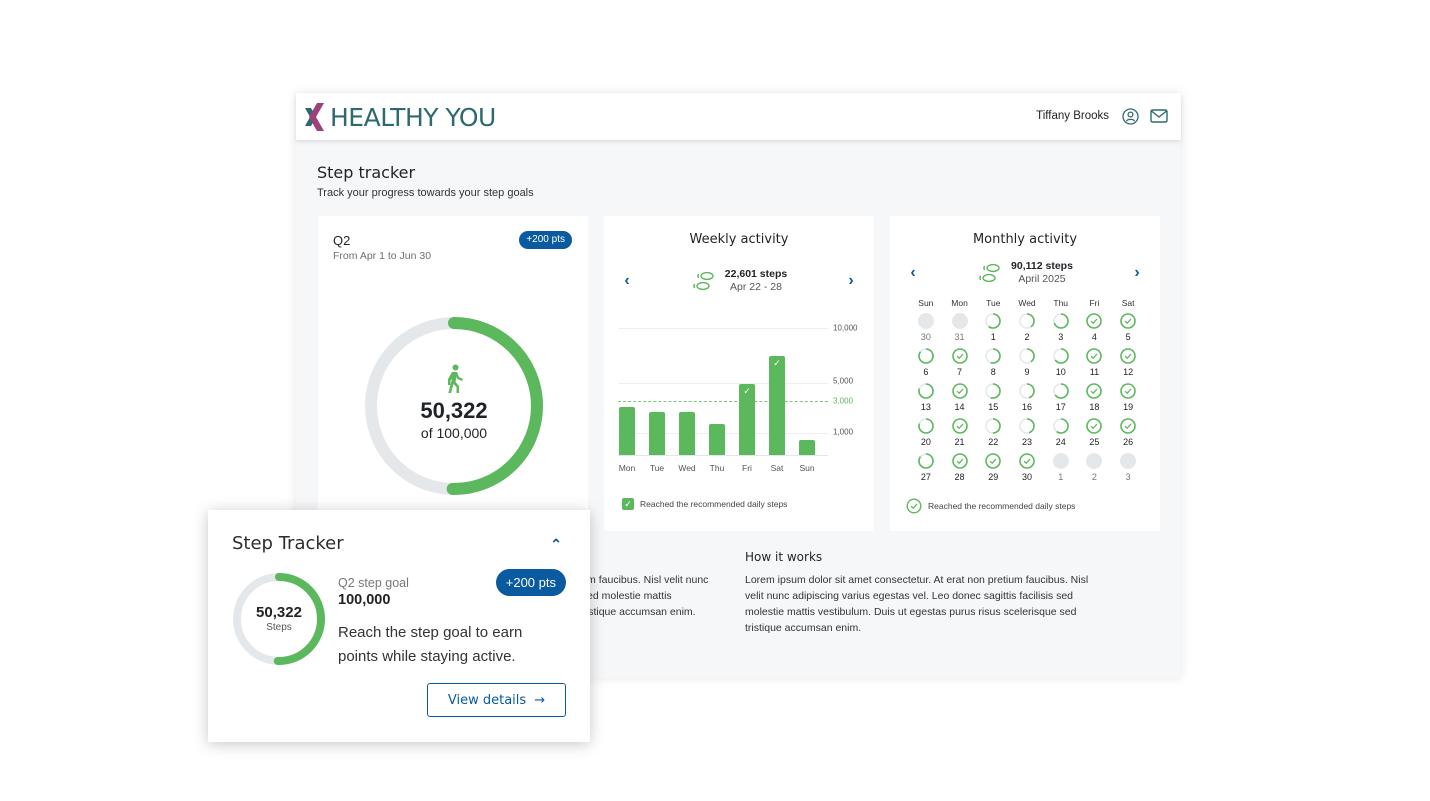 This screenshot has width=1430, height=801. I want to click on calendar-day: 9, so click(1027, 364).